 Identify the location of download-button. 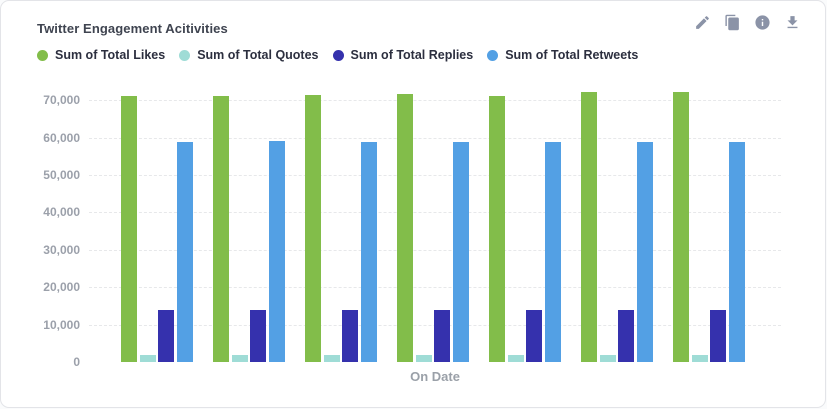
(792, 22).